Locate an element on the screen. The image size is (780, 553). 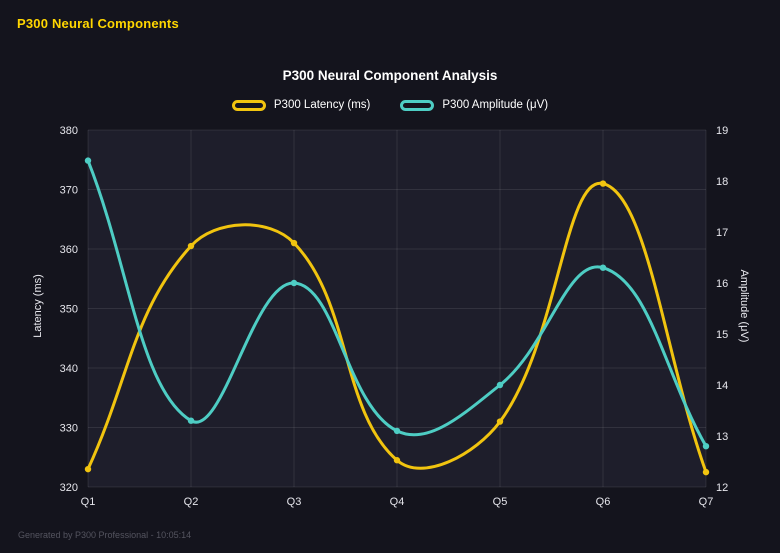
amplitude-series-swatch is located at coordinates (417, 105).